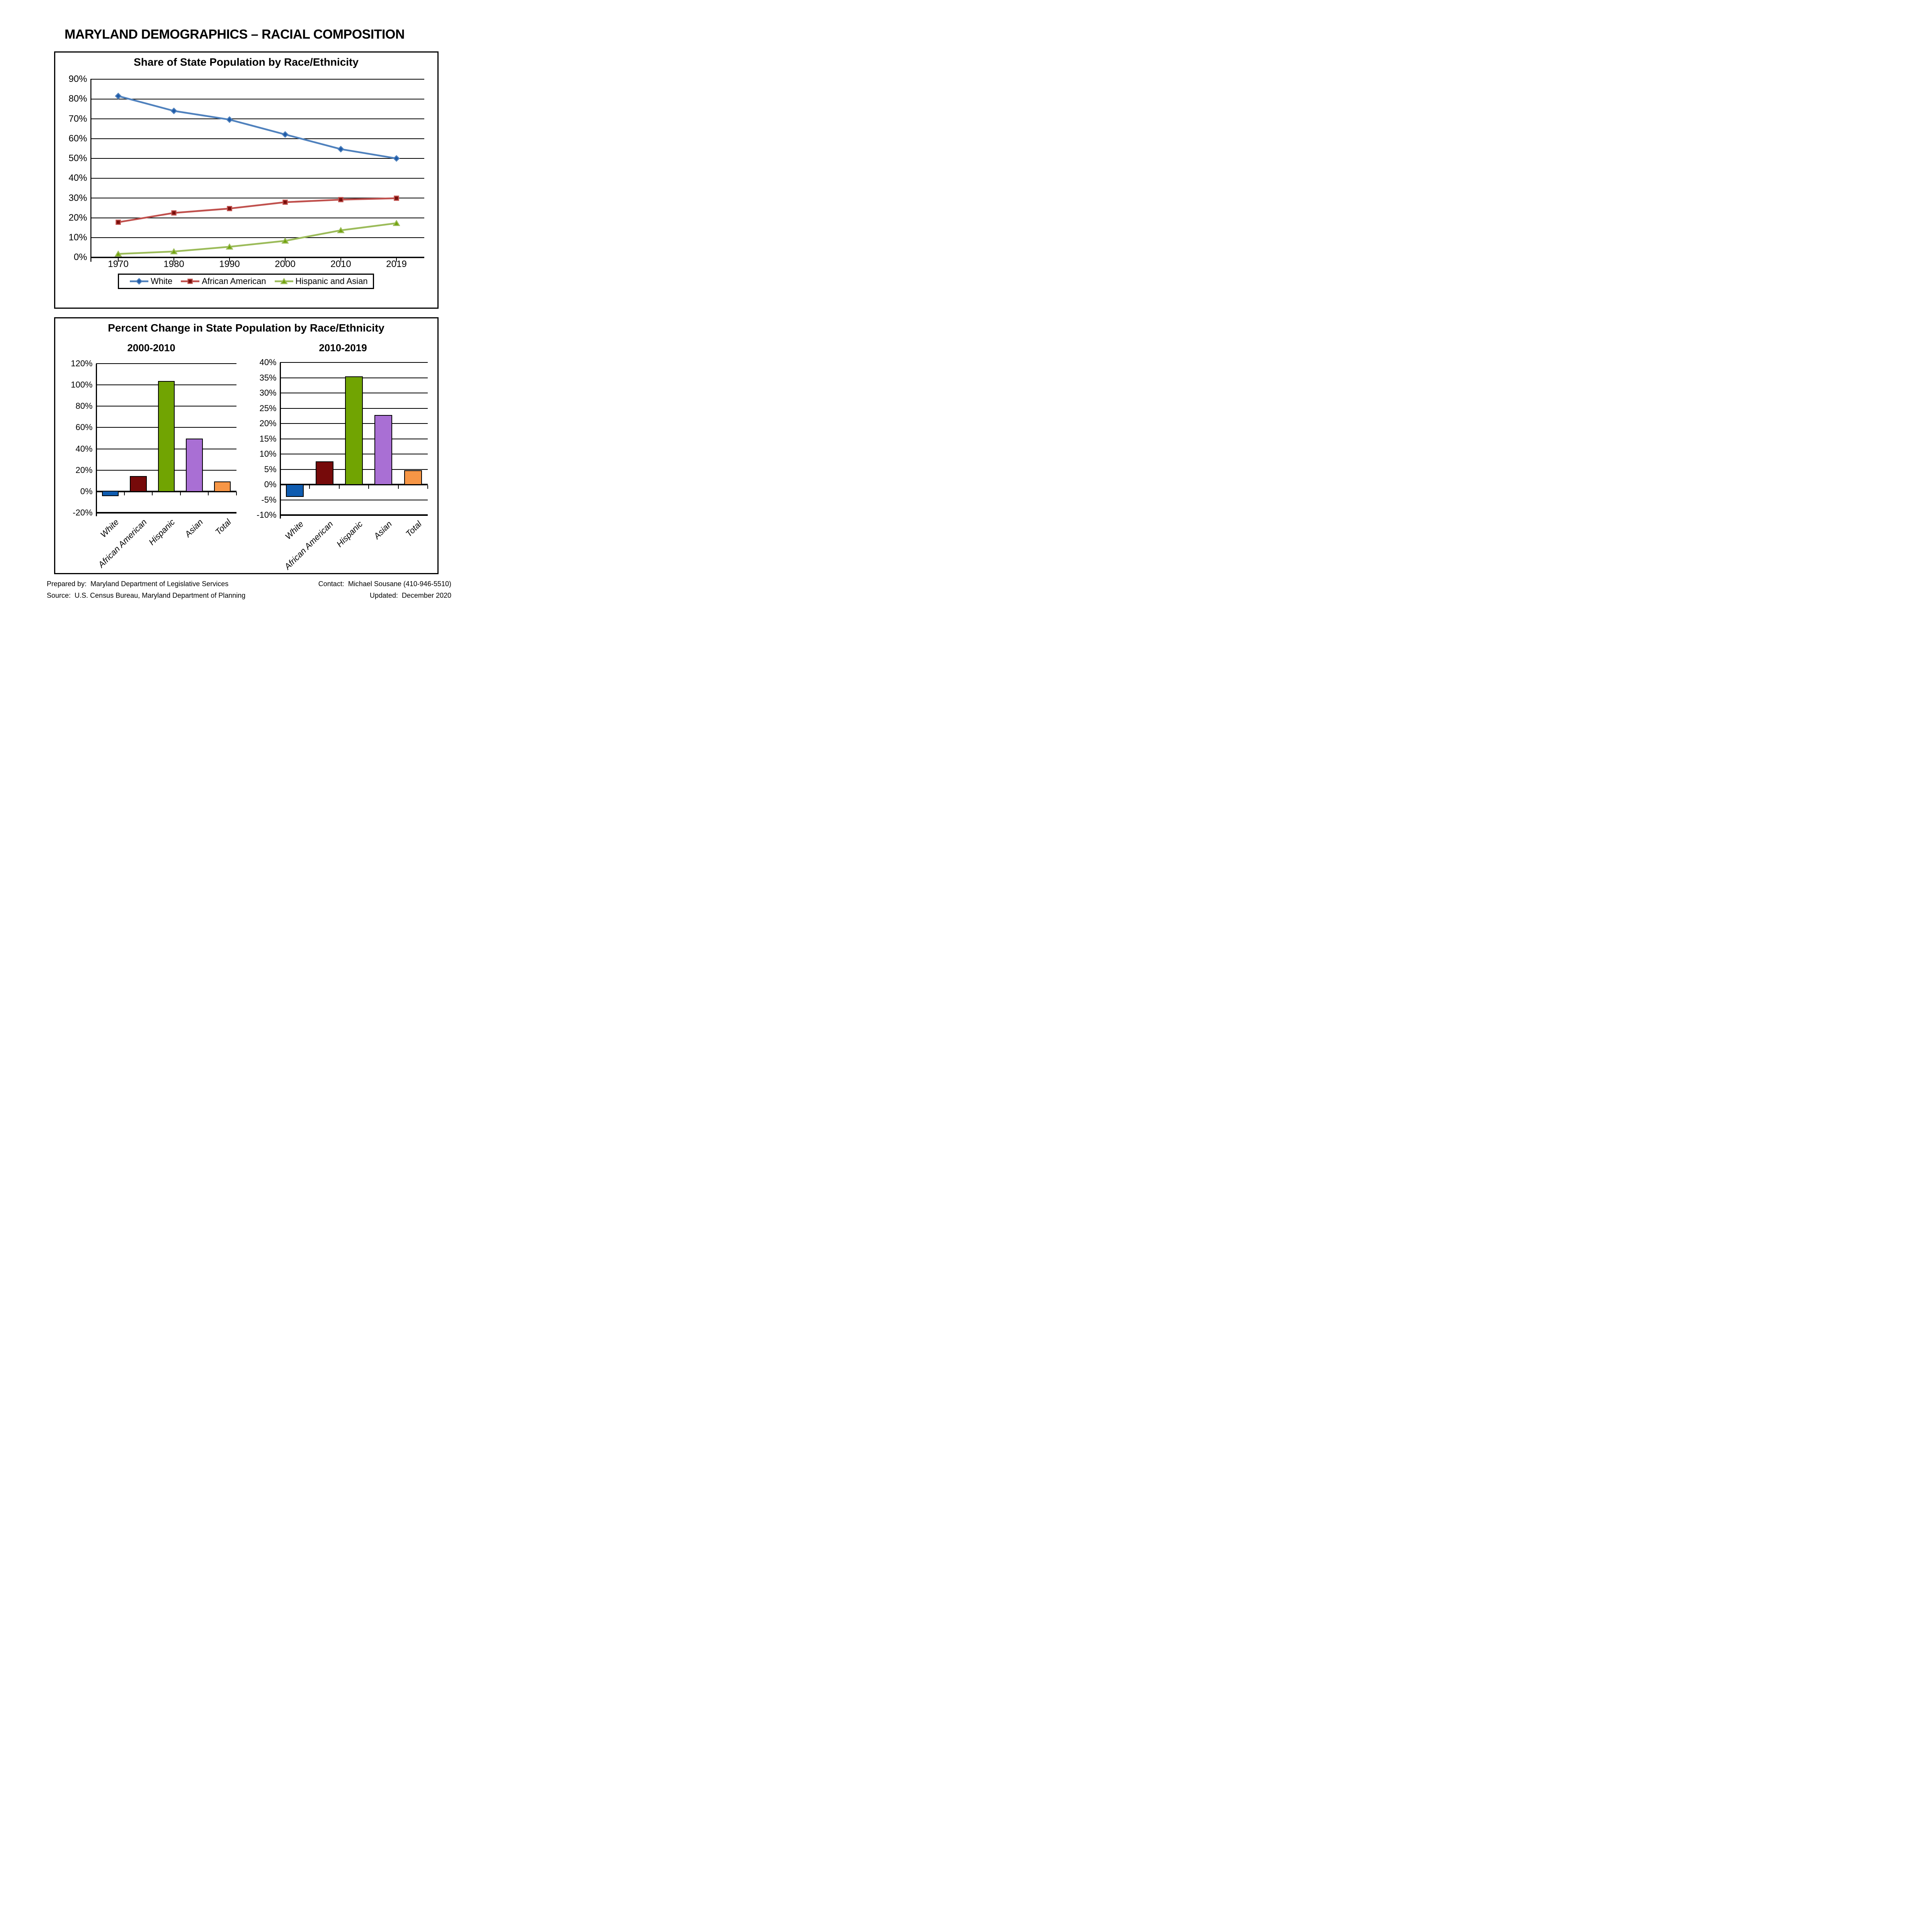 Image resolution: width=1932 pixels, height=1932 pixels. I want to click on legend-label: African American, so click(234, 281).